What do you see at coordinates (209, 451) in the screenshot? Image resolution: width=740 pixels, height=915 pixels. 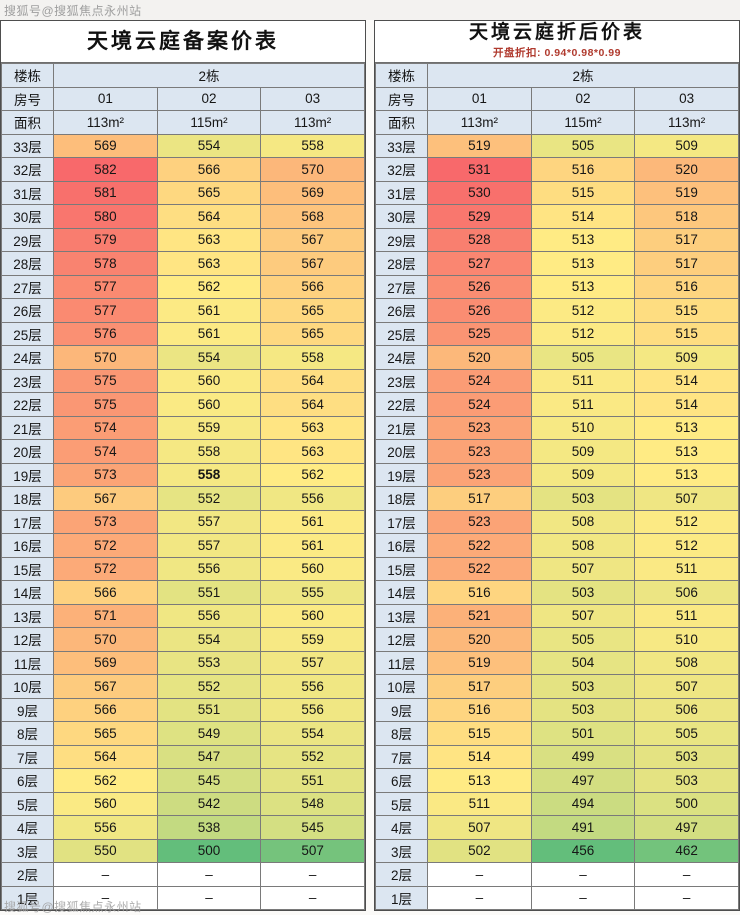 I see `price-cell: 558` at bounding box center [209, 451].